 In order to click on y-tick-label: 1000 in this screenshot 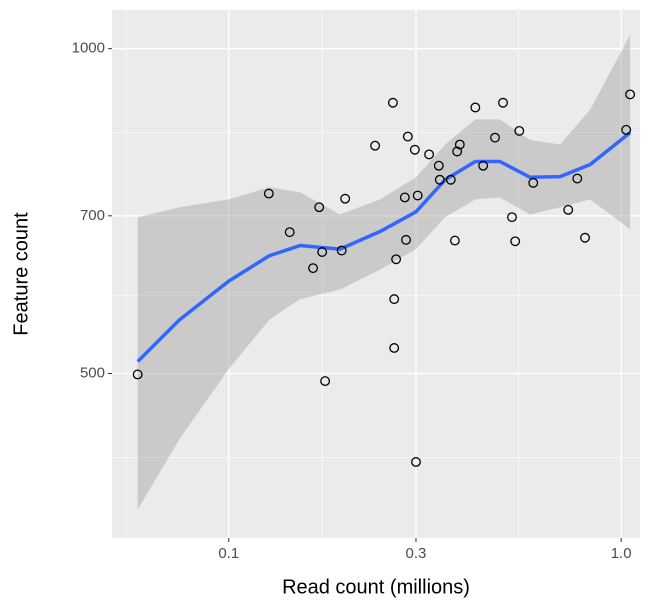, I will do `click(88, 48)`.